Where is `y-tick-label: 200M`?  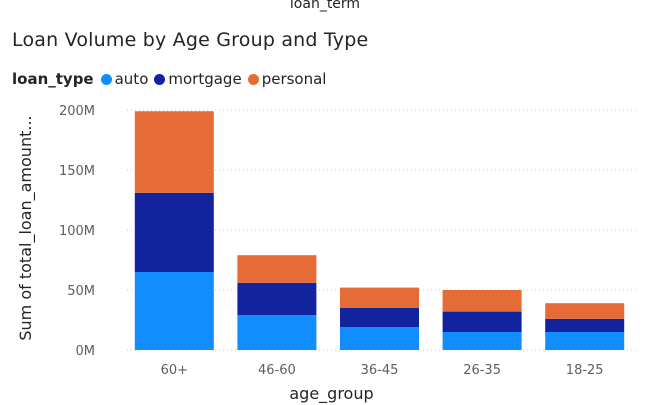
y-tick-label: 200M is located at coordinates (77, 111).